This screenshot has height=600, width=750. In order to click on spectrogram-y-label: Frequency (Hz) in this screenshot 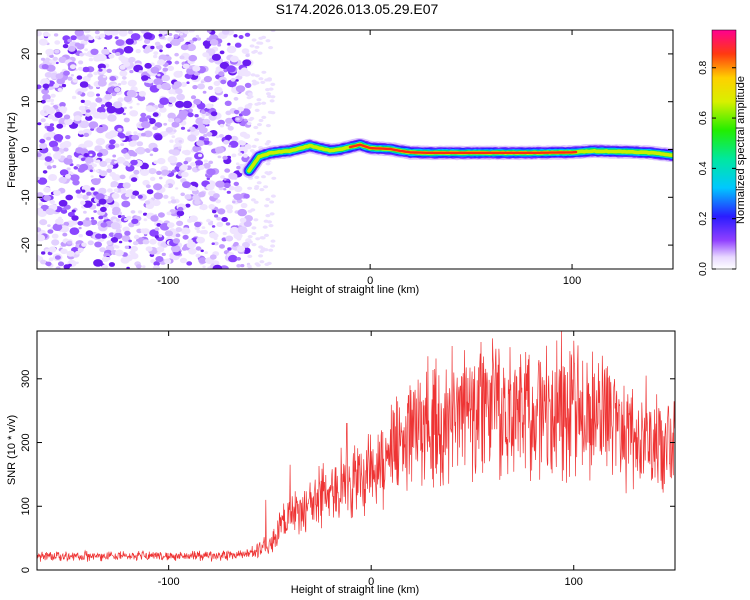, I will do `click(12, 150)`.